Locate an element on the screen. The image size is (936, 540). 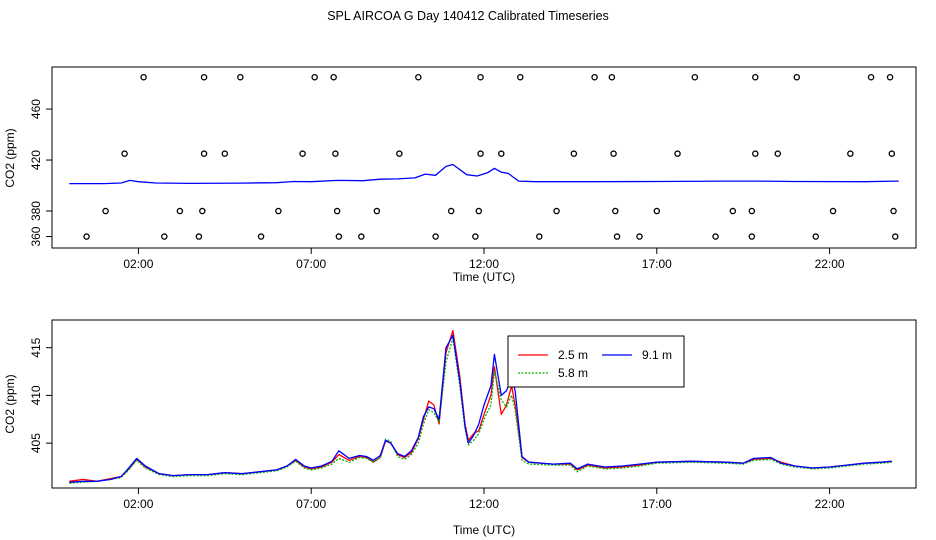
legend: 2.5 m 5.8 m 9.1 m is located at coordinates (596, 361).